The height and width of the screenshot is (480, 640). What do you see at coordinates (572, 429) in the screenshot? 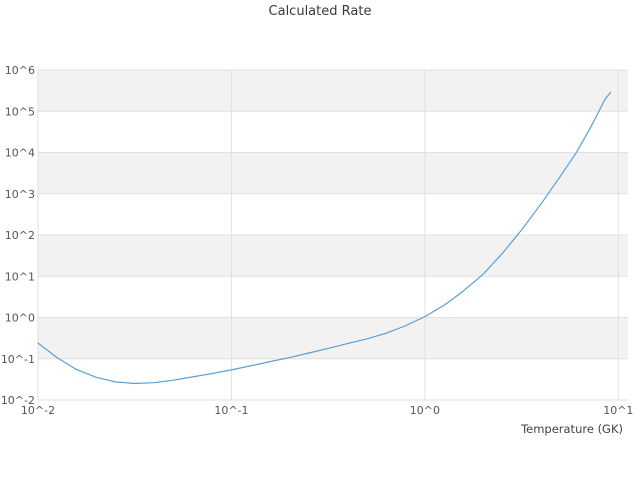
I see `x-axis-label: Temperature (GK)` at bounding box center [572, 429].